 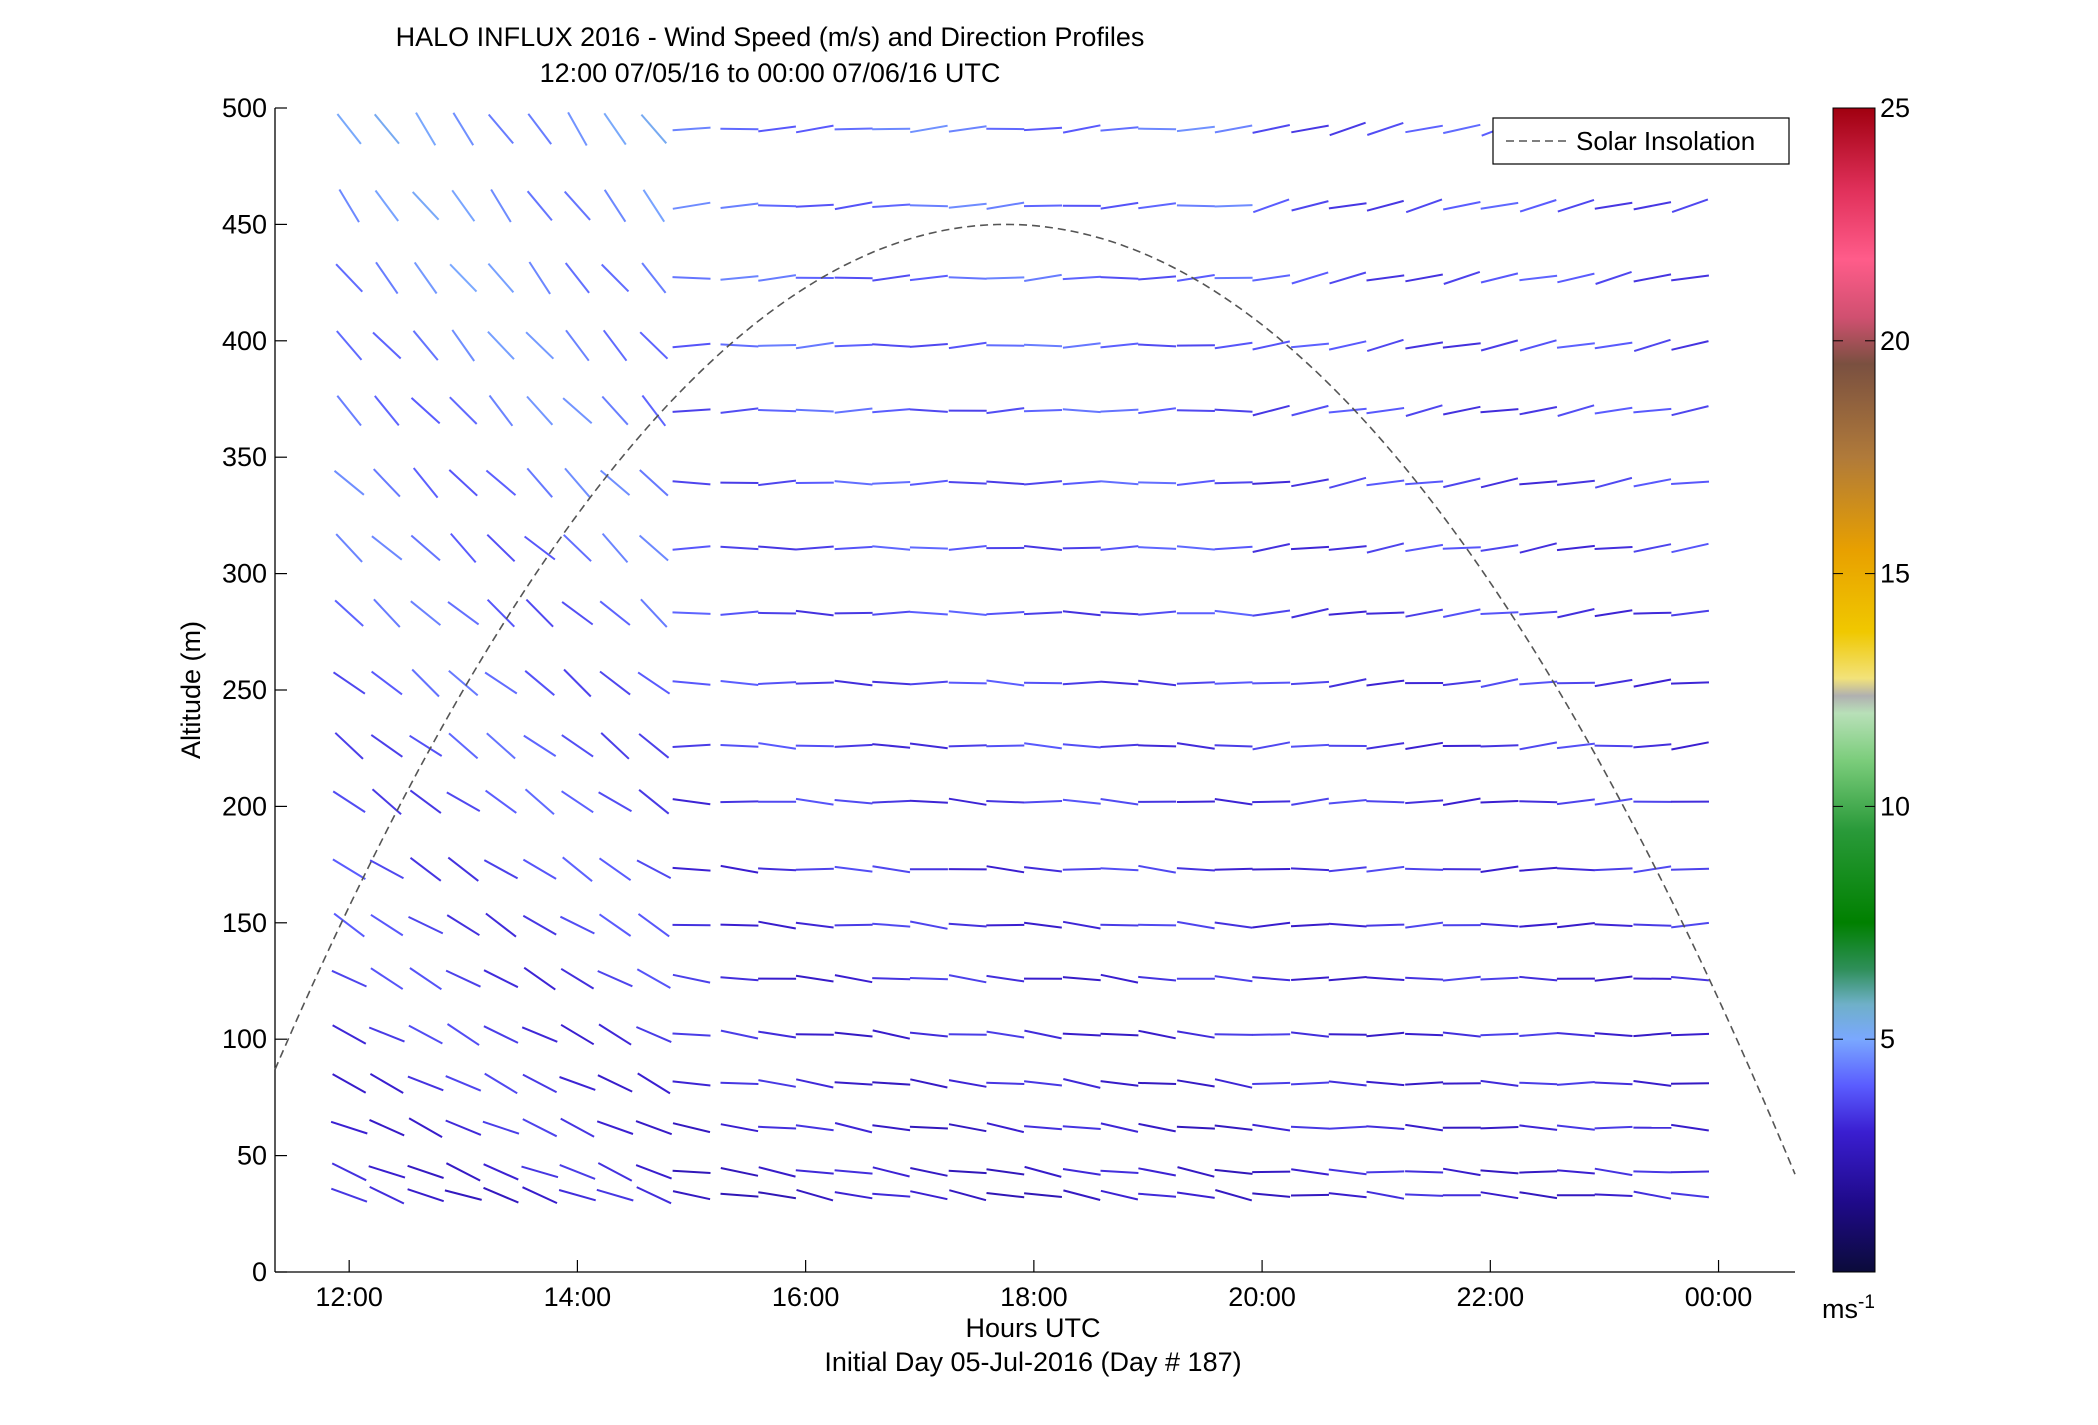 What do you see at coordinates (244, 690) in the screenshot?
I see `y-tick-label: 250` at bounding box center [244, 690].